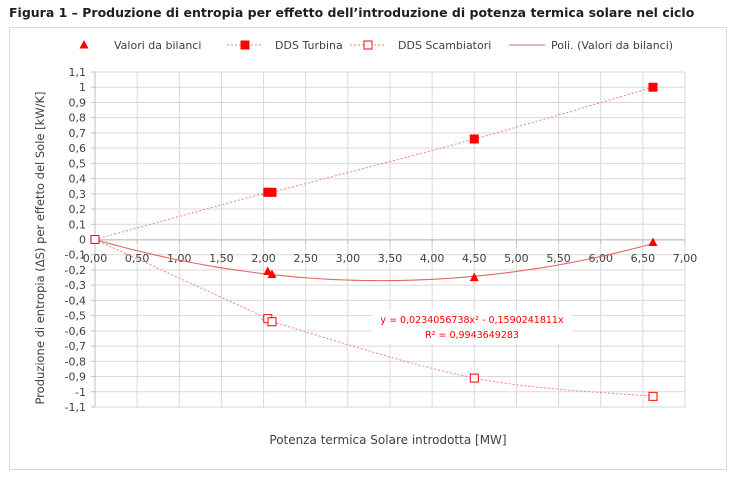 Image resolution: width=739 pixels, height=482 pixels. I want to click on x-tick-label: 5,50, so click(558, 258).